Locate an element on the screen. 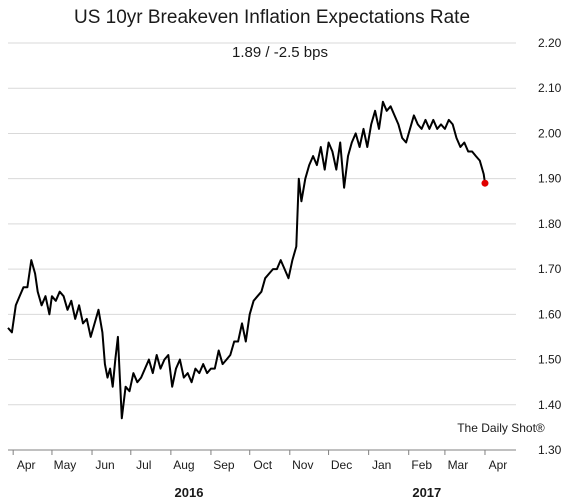 The image size is (571, 503). year-labels: 2016 2017 is located at coordinates (308, 492).